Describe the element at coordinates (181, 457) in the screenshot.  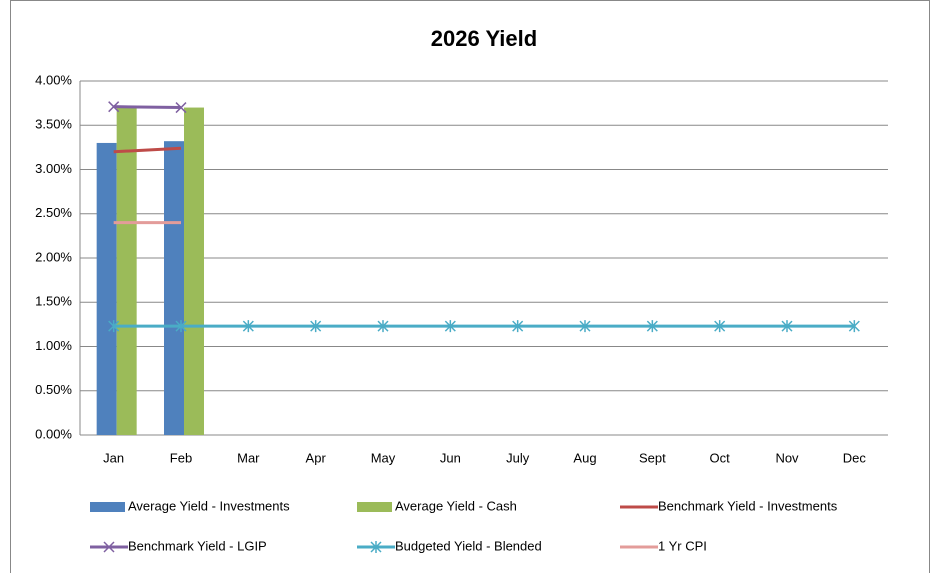
I see `x-tick-label: Feb` at that location.